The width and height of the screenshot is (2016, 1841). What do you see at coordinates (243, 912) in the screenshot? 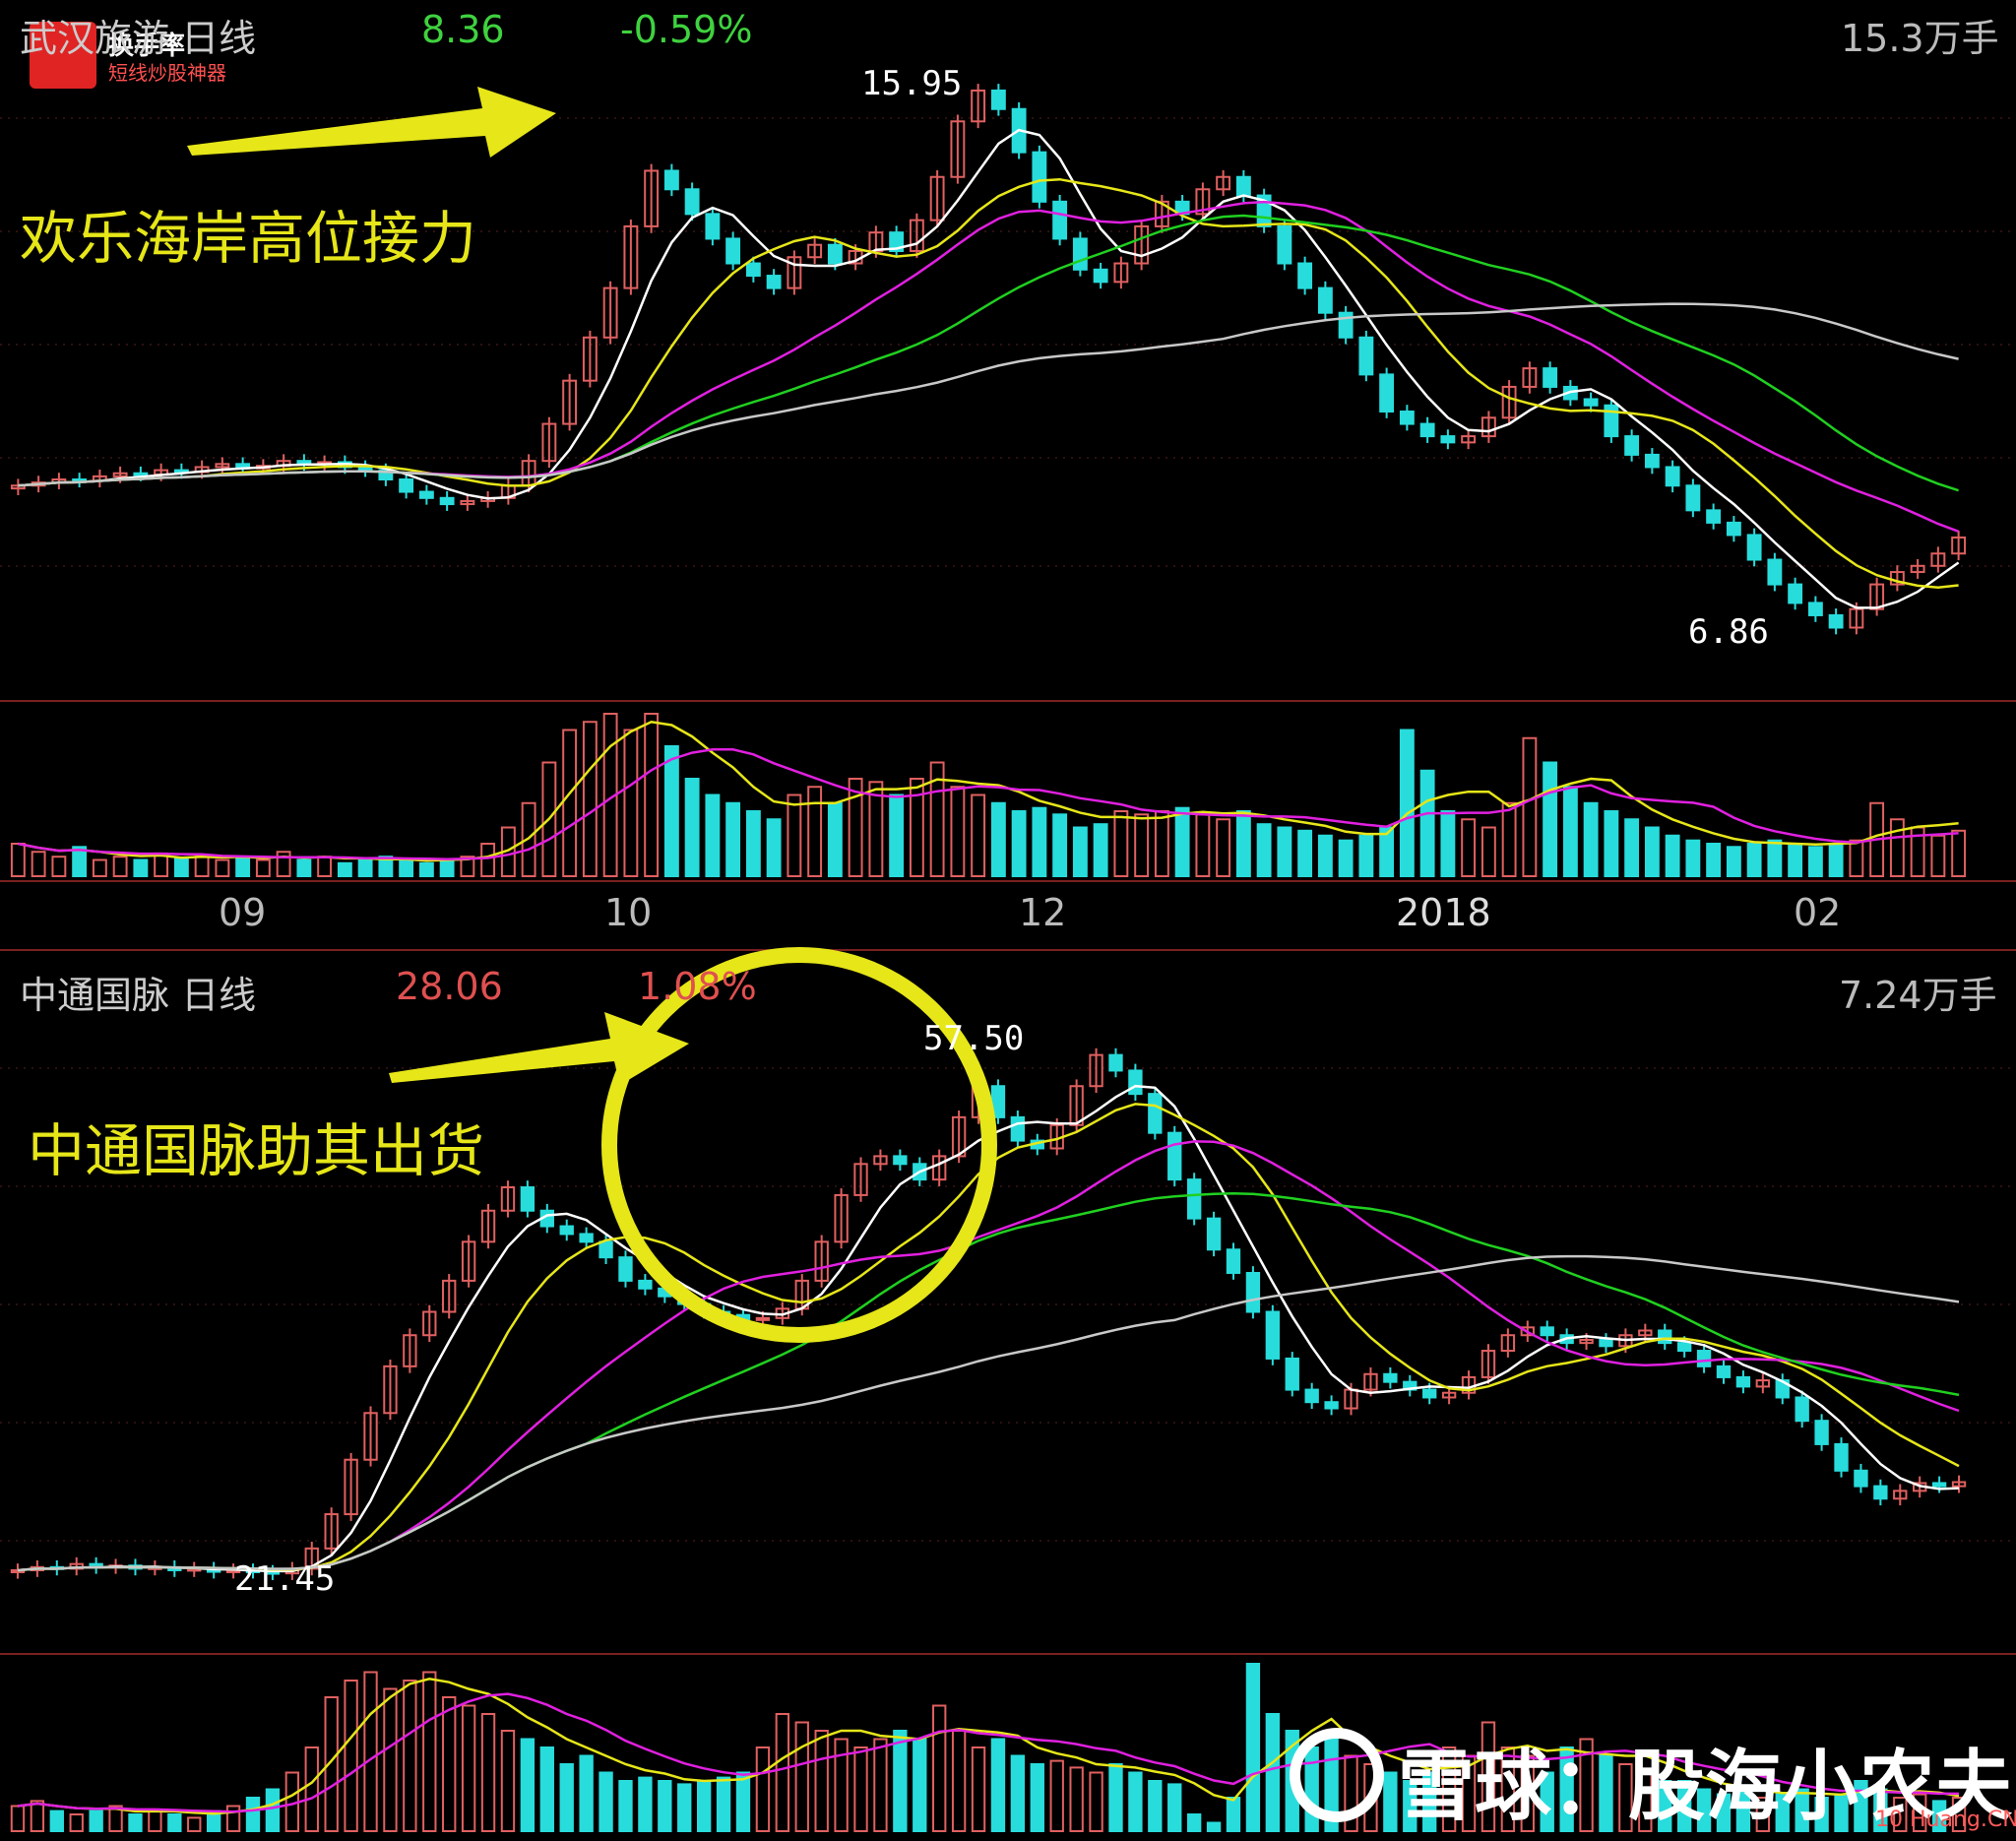
I see `x-axis-label-09: 09` at bounding box center [243, 912].